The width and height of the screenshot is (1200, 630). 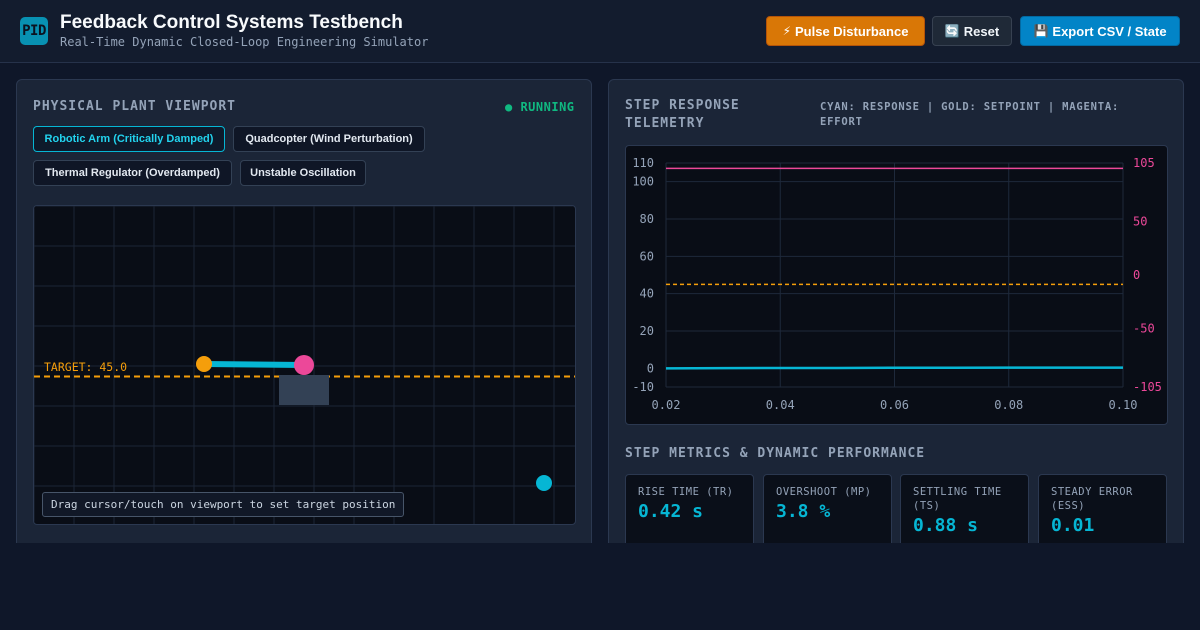 What do you see at coordinates (1144, 328) in the screenshot?
I see `y2-axis-tick-label: -50` at bounding box center [1144, 328].